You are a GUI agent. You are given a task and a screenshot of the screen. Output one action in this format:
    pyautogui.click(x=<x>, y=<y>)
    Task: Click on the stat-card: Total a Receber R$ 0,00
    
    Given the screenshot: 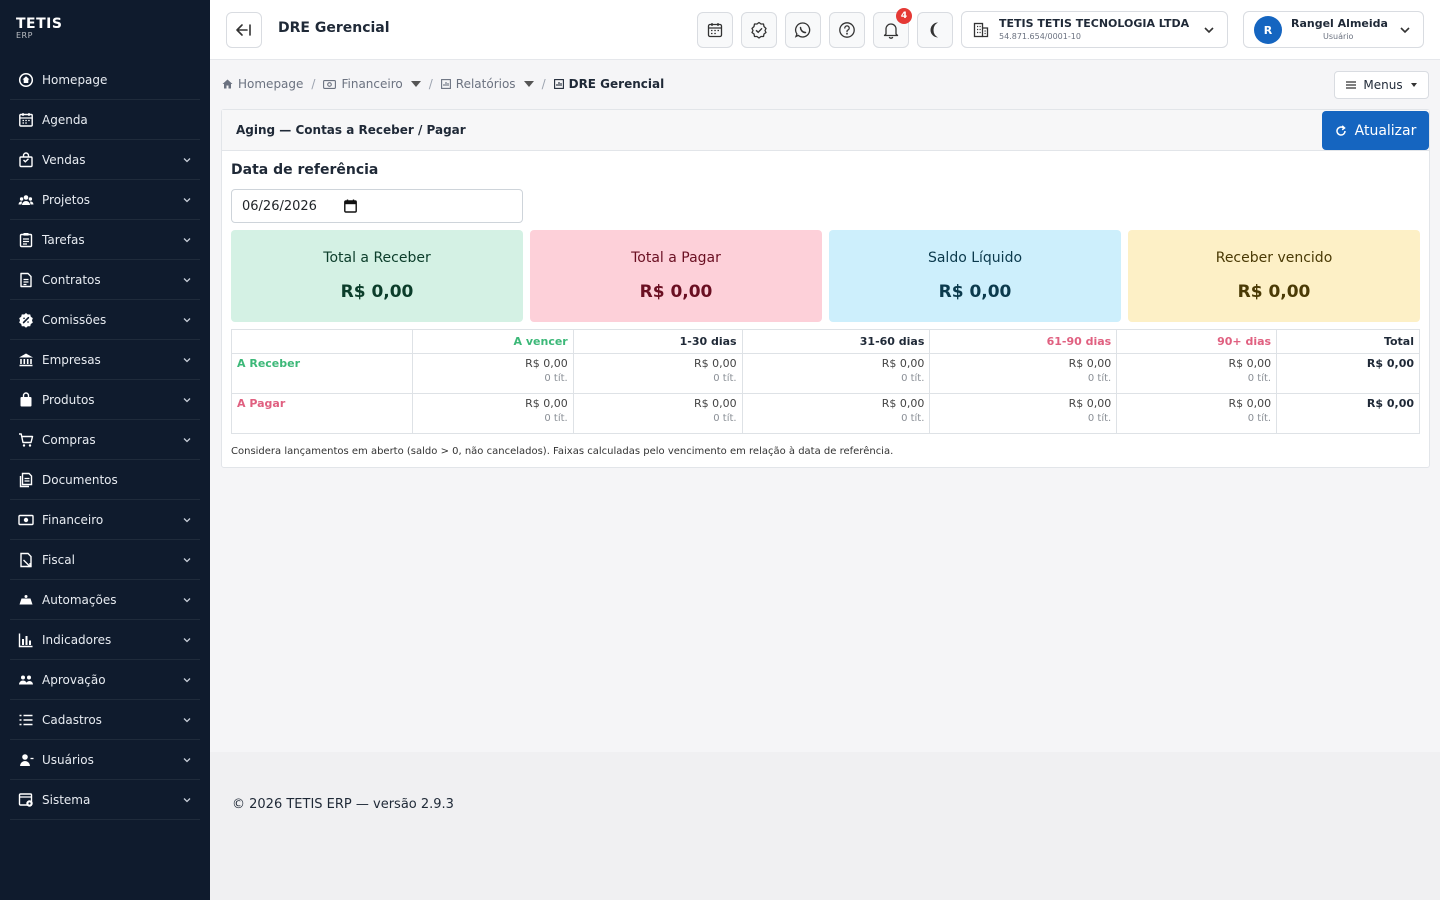 What is the action you would take?
    pyautogui.click(x=377, y=276)
    